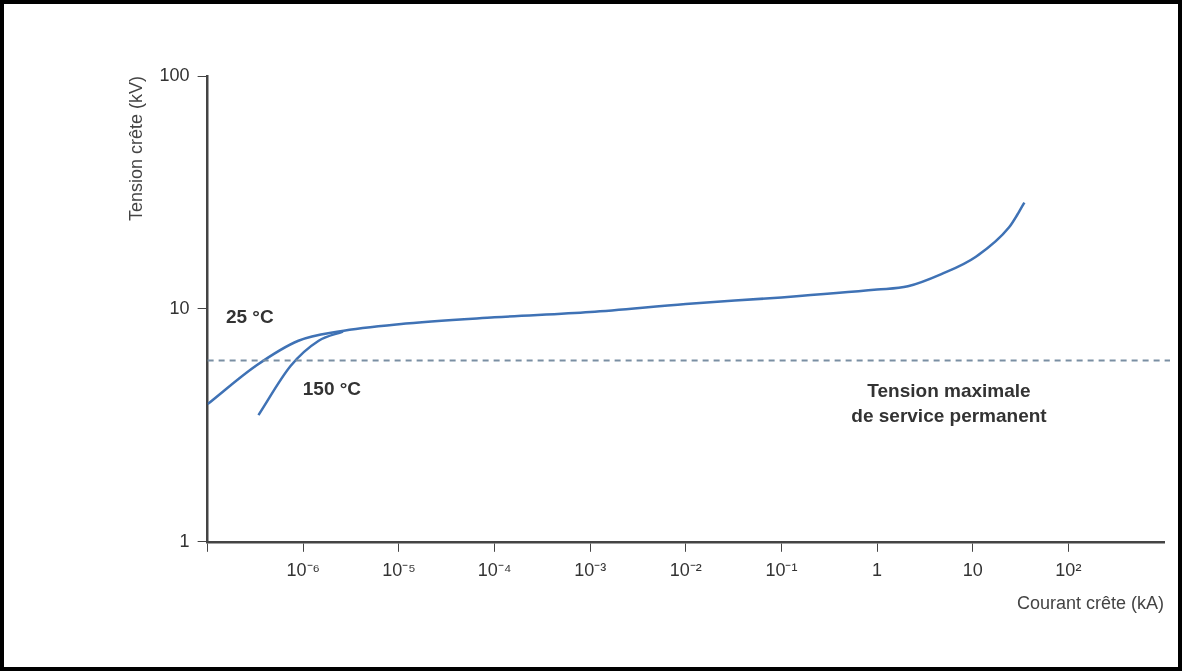 The image size is (1182, 671). I want to click on x-tick-label: 10², so click(1068, 569).